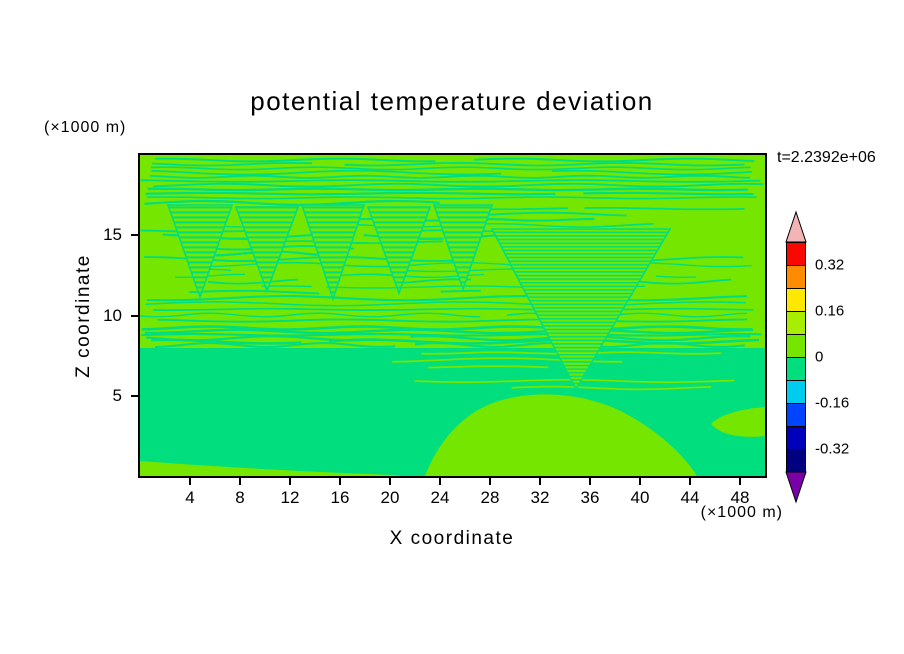  What do you see at coordinates (112, 315) in the screenshot?
I see `y-tick-label: 10` at bounding box center [112, 315].